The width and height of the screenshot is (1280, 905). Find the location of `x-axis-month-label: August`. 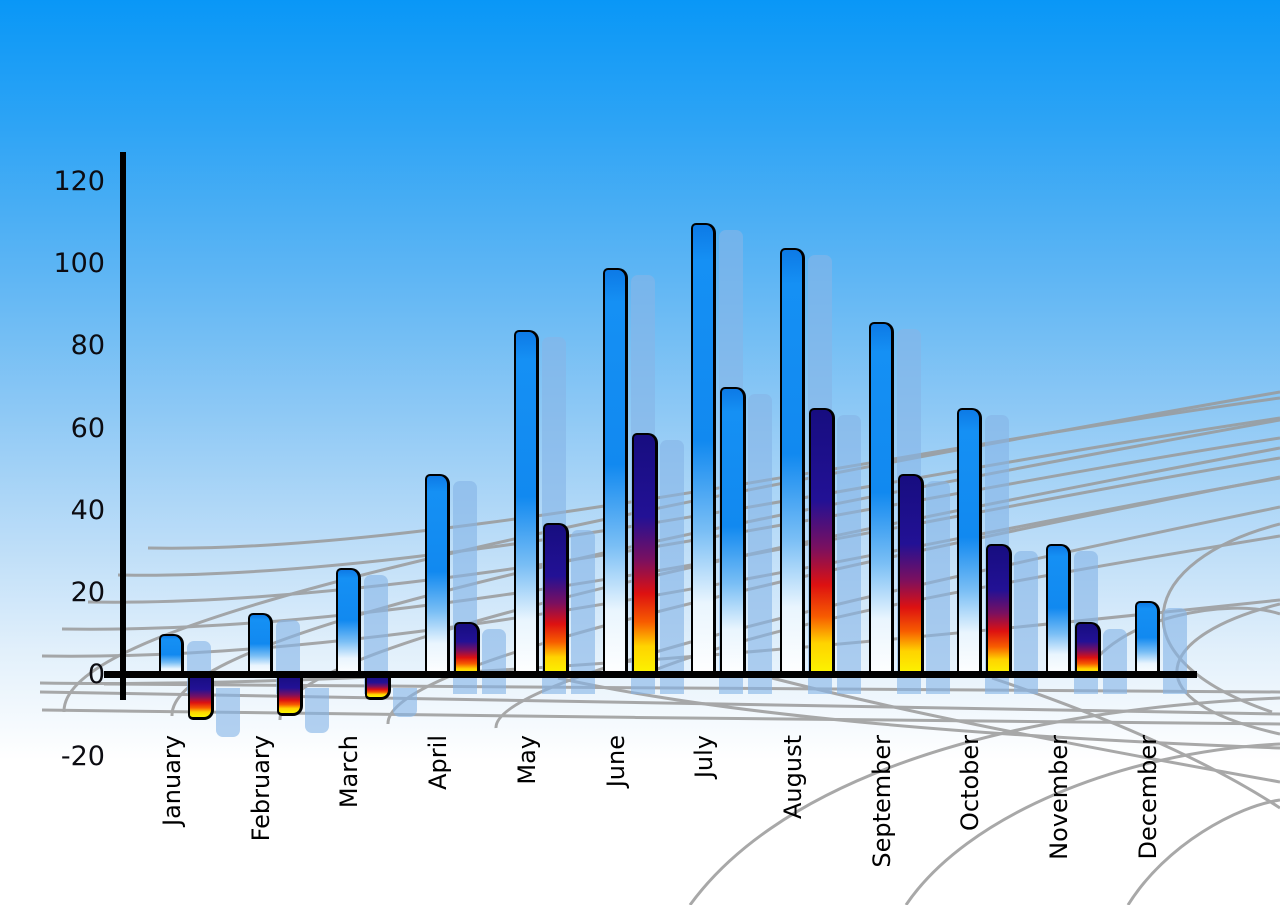

x-axis-month-label: August is located at coordinates (793, 777).